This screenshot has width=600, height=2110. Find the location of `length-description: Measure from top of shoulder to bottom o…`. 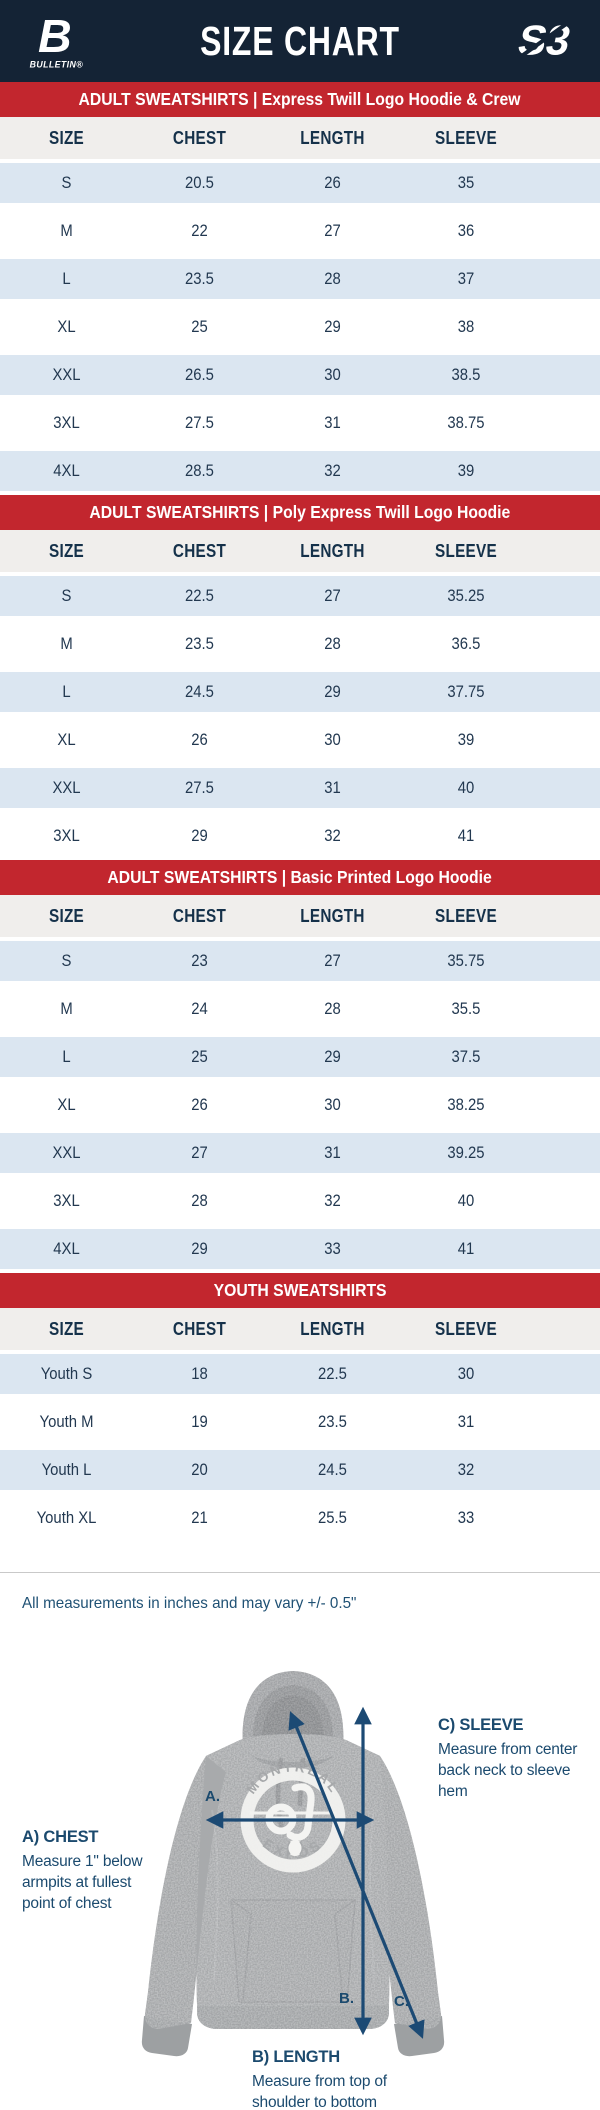

length-description: Measure from top of shoulder to bottom o… is located at coordinates (319, 2091).